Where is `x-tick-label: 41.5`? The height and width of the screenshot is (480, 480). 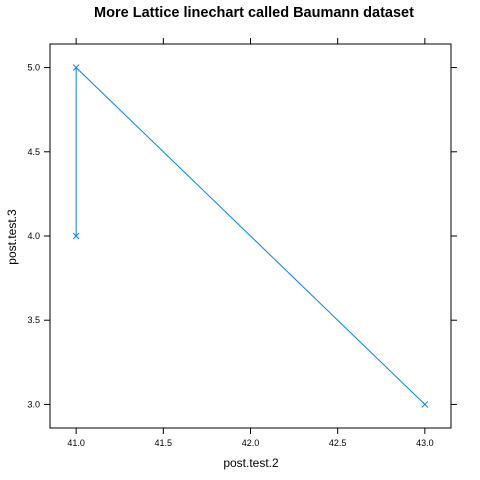
x-tick-label: 41.5 is located at coordinates (164, 443).